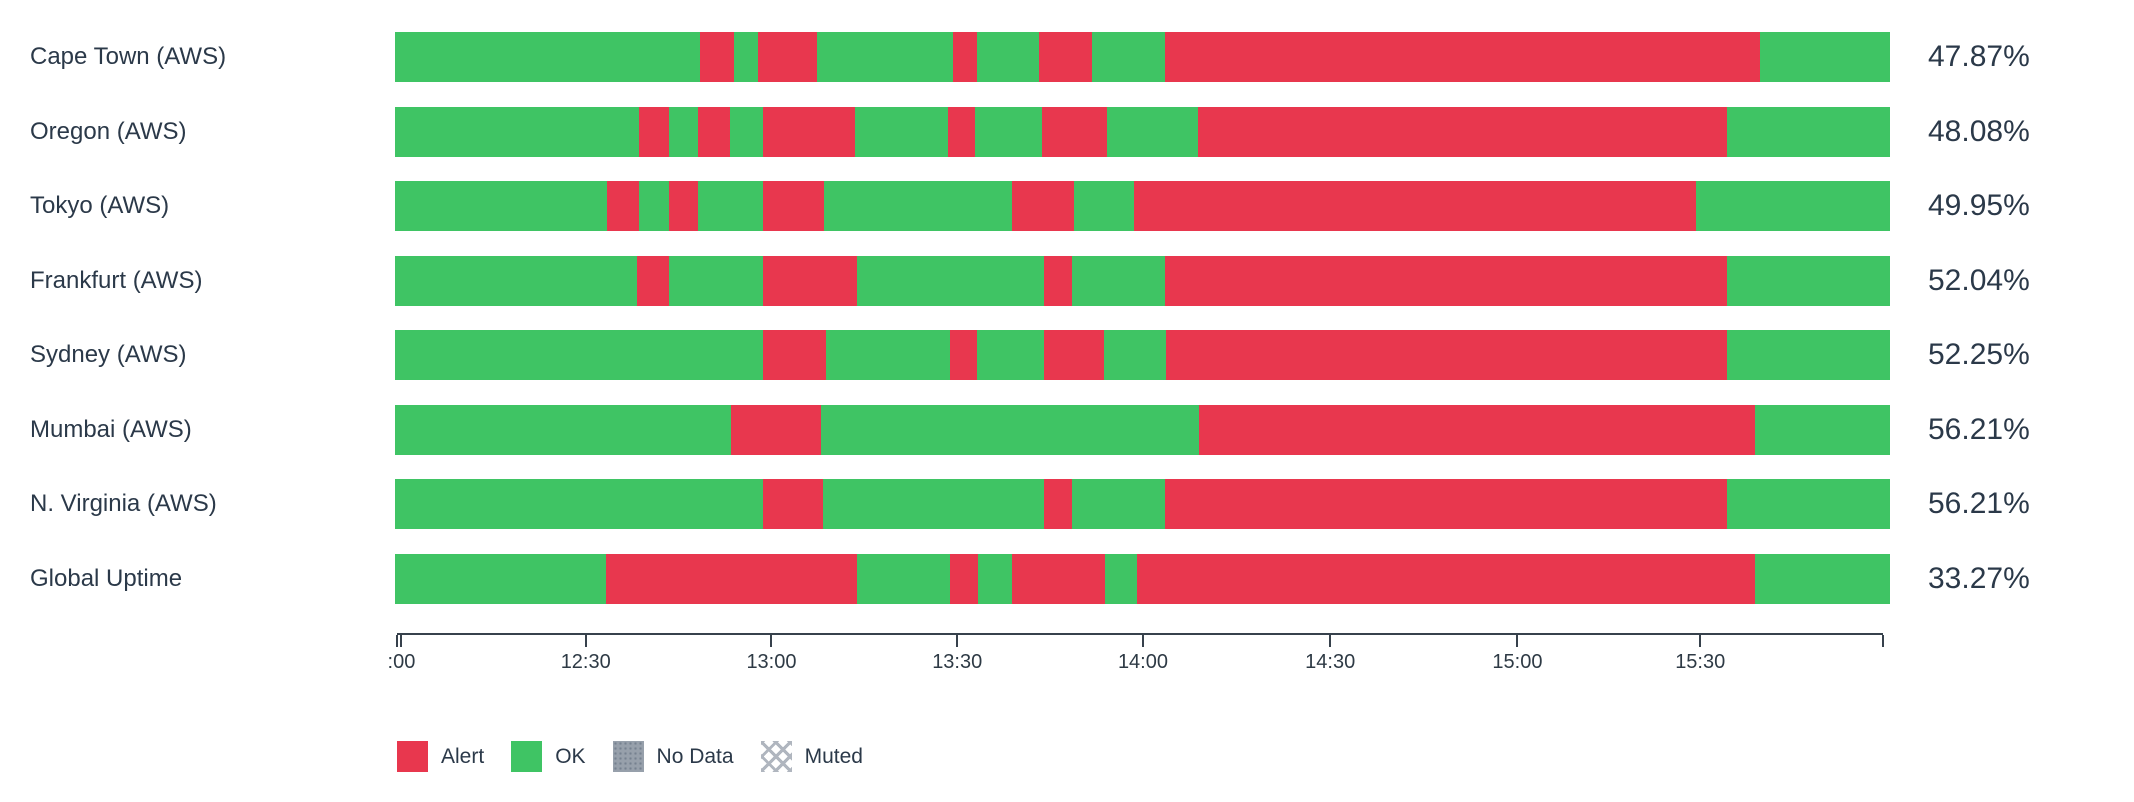 The height and width of the screenshot is (802, 2134). What do you see at coordinates (440, 756) in the screenshot?
I see `legend-item-alert: Alert` at bounding box center [440, 756].